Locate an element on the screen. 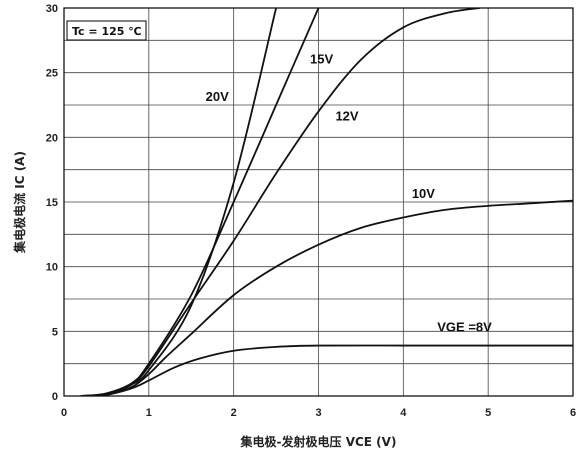  x-axis-title: 集电极-发射极电压 VCE (V) is located at coordinates (318, 441).